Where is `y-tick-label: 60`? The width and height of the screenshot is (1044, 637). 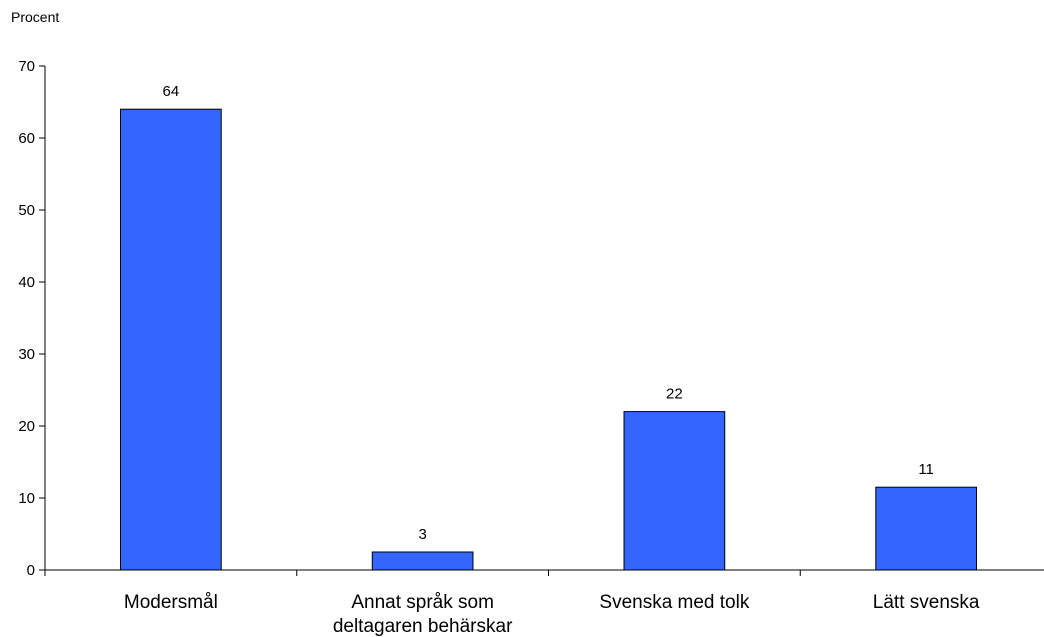 y-tick-label: 60 is located at coordinates (26, 138).